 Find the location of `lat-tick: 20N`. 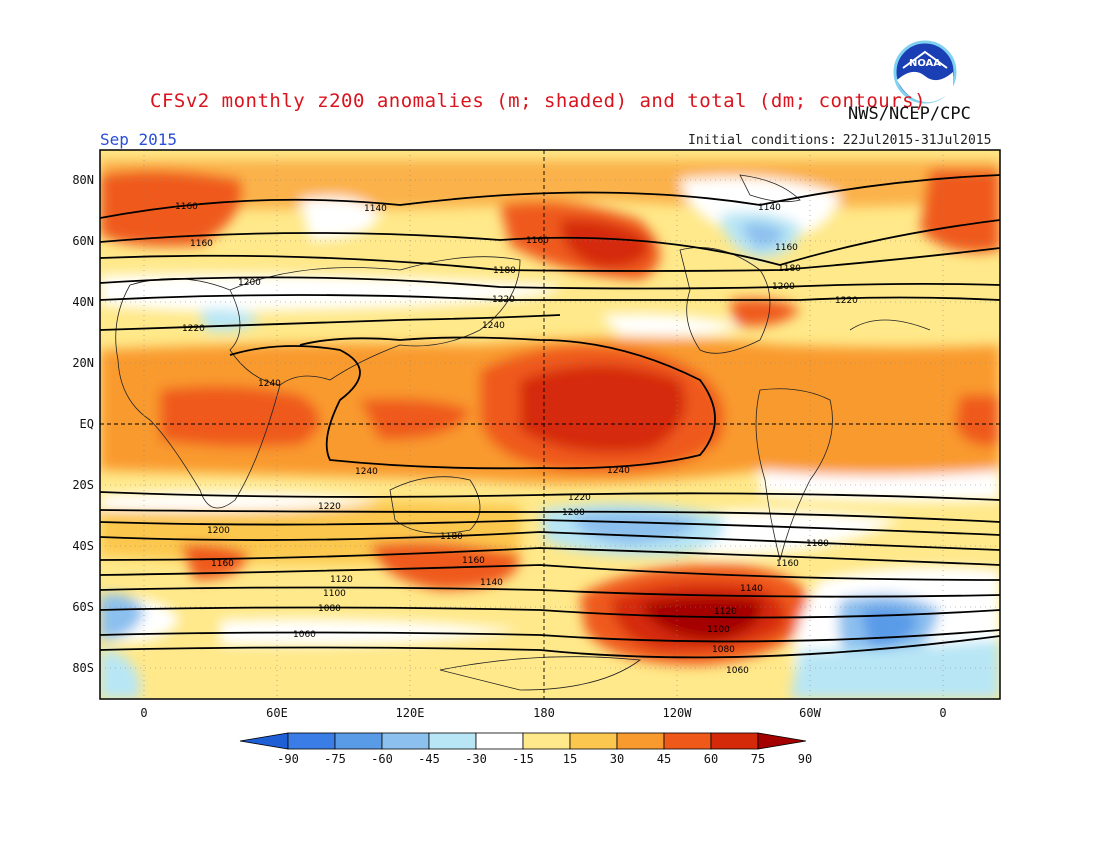

lat-tick: 20N is located at coordinates (83, 363).